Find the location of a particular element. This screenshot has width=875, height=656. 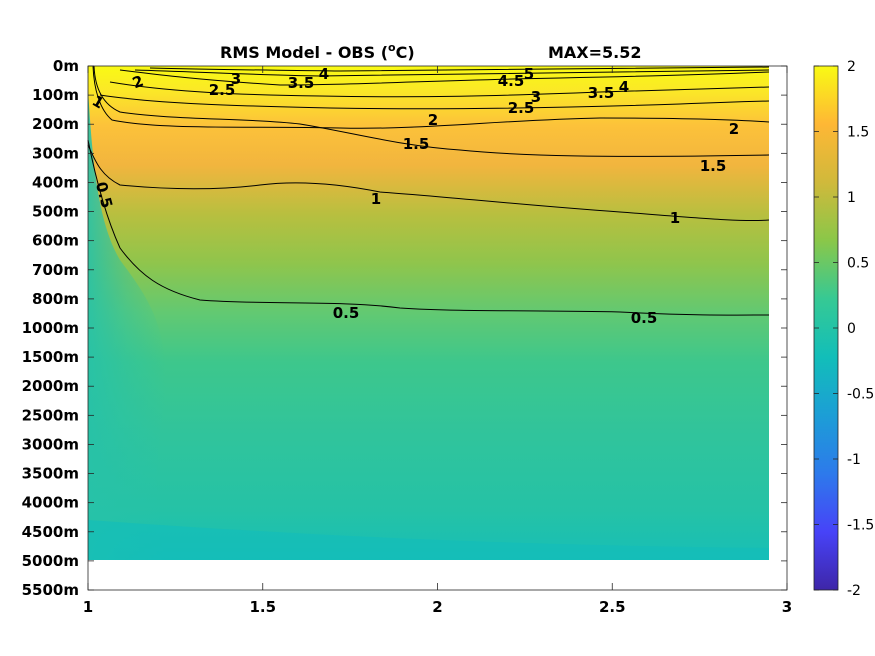

x-tick-label: 1 is located at coordinates (88, 607).